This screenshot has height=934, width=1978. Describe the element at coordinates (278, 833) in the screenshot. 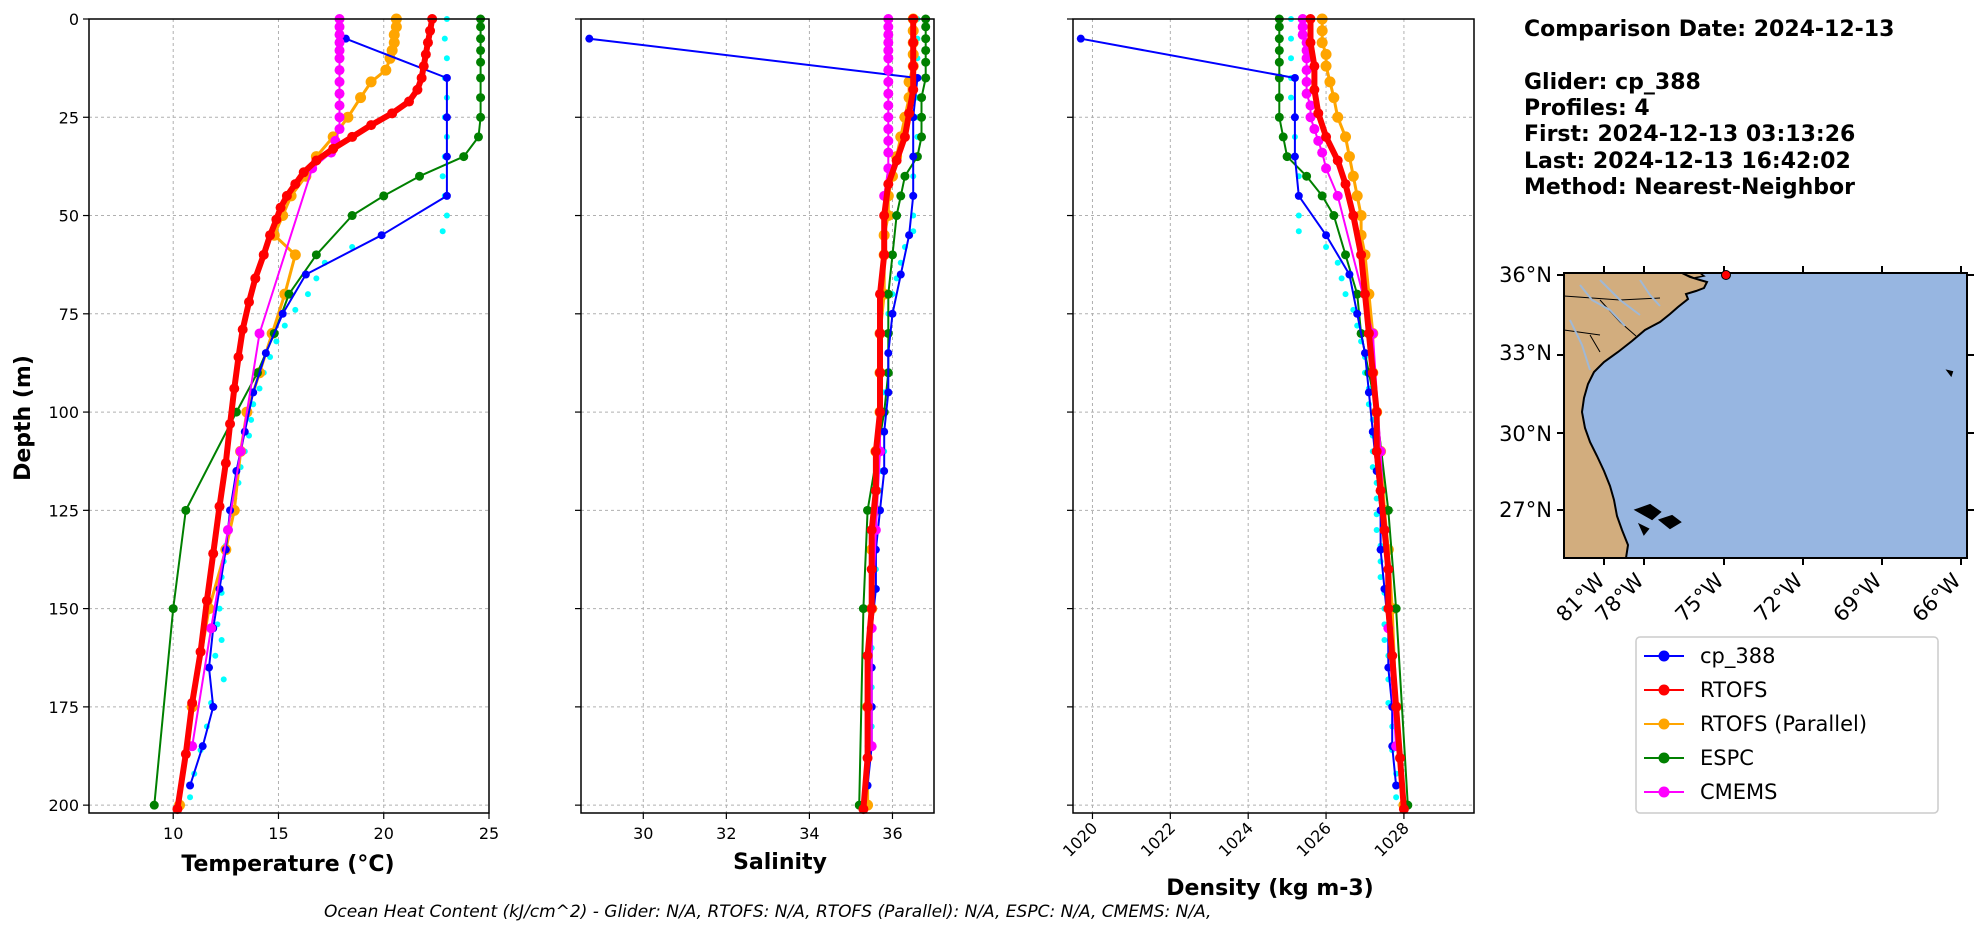

I see `x-tick-label: 15` at that location.